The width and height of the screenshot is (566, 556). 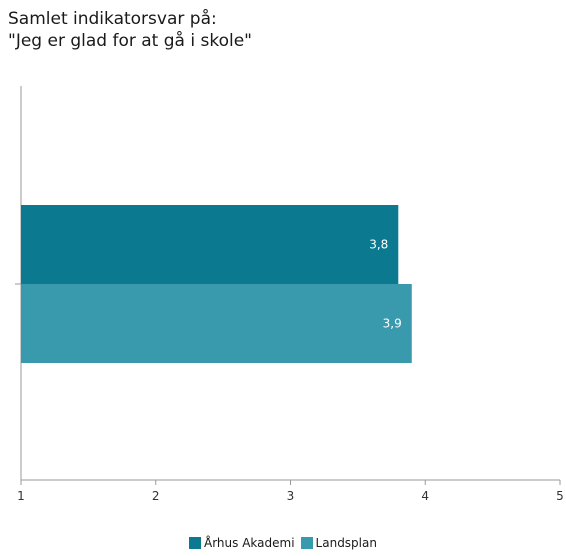 What do you see at coordinates (210, 244) in the screenshot?
I see `bar-århus-akademi` at bounding box center [210, 244].